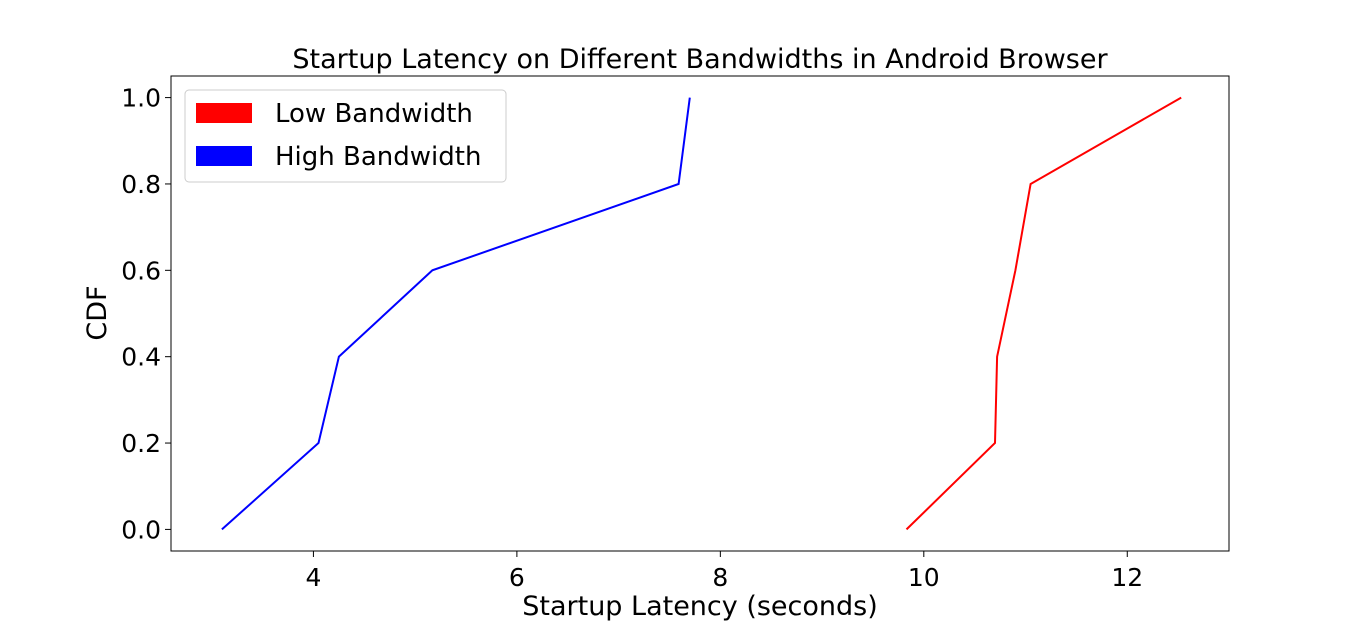 The width and height of the screenshot is (1366, 637). What do you see at coordinates (97, 312) in the screenshot?
I see `y-axis-label: CDF` at bounding box center [97, 312].